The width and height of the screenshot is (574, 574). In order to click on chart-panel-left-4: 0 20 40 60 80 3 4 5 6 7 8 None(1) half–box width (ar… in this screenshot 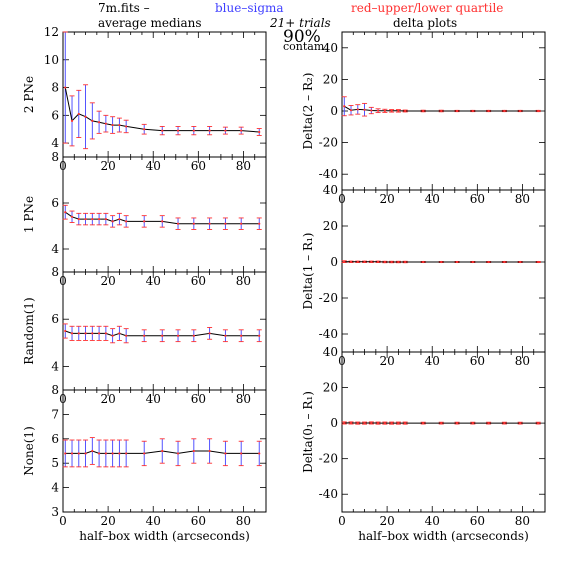, I will do `click(144, 463)`.